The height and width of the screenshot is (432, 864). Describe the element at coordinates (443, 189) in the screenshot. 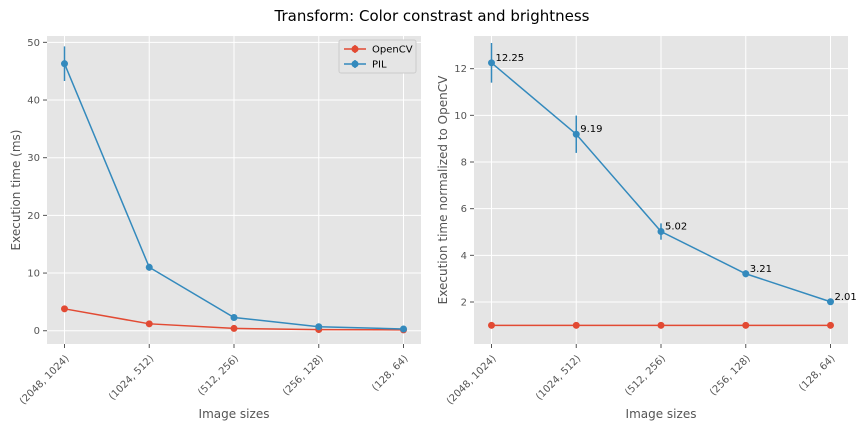

I see `y-axis-label: Execution time normalized to OpenCV` at that location.